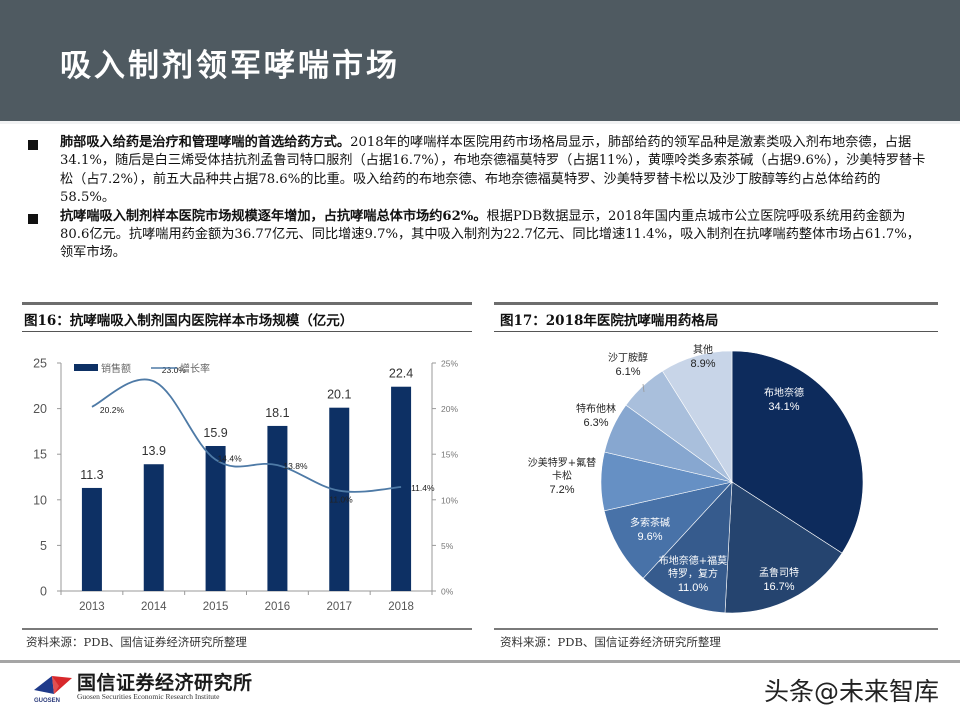  I want to click on pie-slice-percent: 6.1%, so click(627, 372).